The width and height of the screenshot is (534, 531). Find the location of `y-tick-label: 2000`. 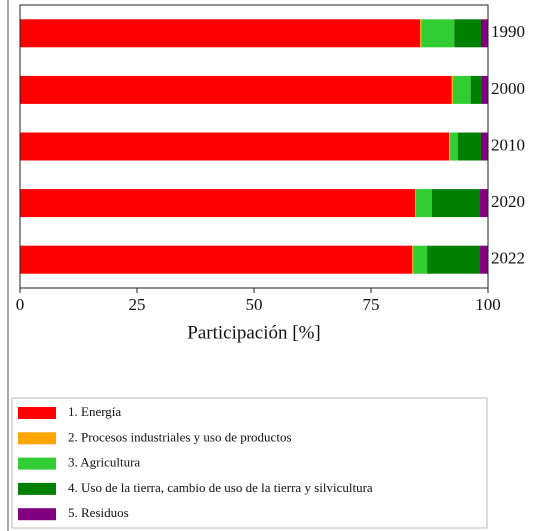

y-tick-label: 2000 is located at coordinates (508, 88).